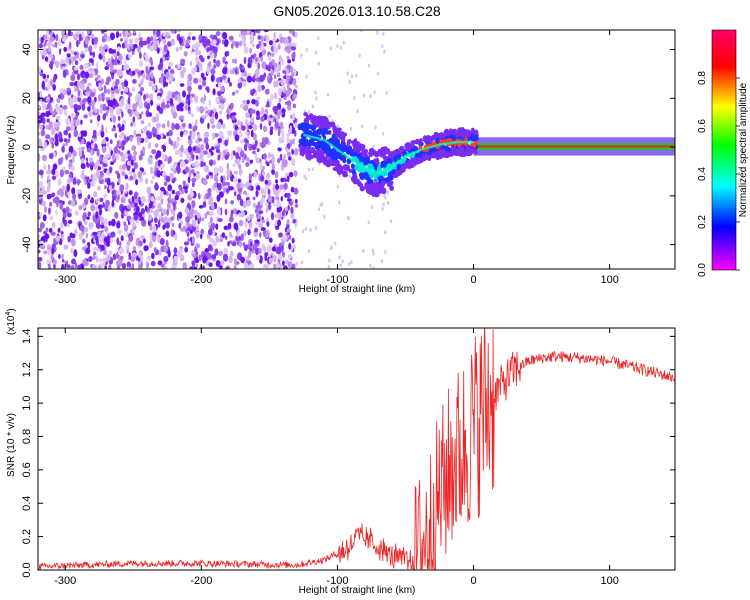 Image resolution: width=750 pixels, height=600 pixels. What do you see at coordinates (201, 280) in the screenshot?
I see `x-tick-label: -200` at bounding box center [201, 280].